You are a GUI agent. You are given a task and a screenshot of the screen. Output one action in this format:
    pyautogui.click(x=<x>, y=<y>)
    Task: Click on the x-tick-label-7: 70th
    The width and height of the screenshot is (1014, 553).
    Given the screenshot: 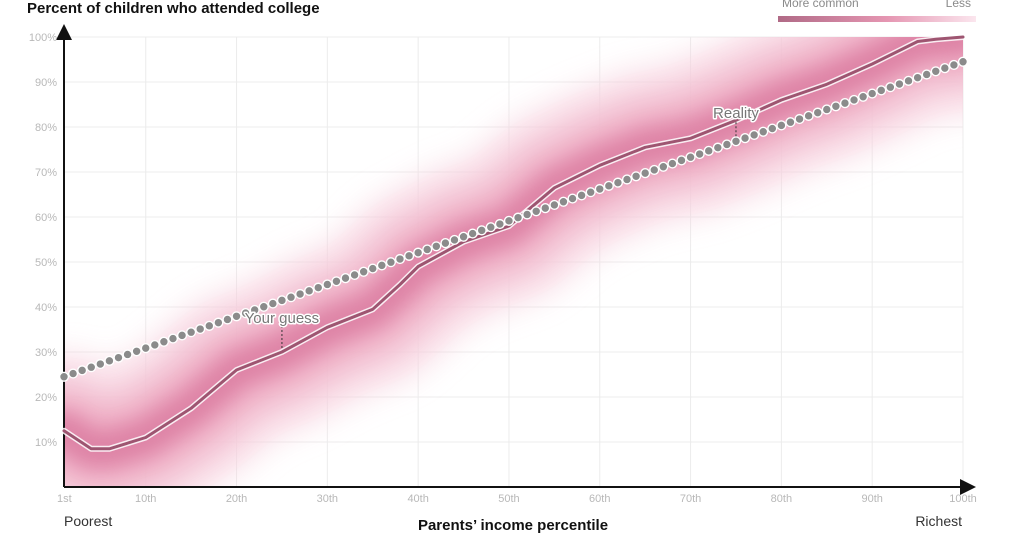 What is the action you would take?
    pyautogui.click(x=690, y=499)
    